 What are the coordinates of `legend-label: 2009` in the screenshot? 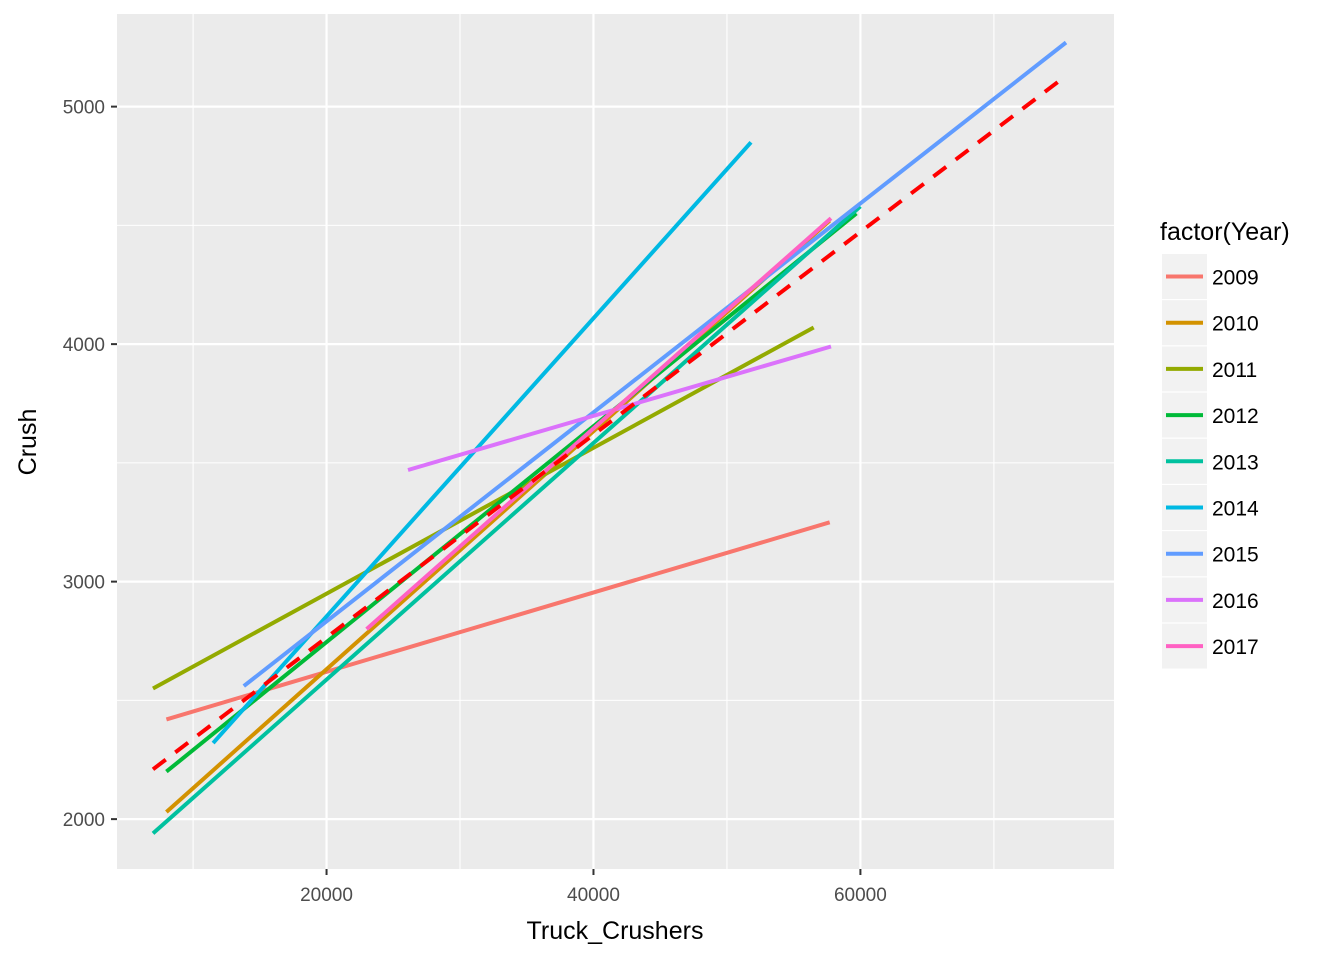 It's located at (1235, 278).